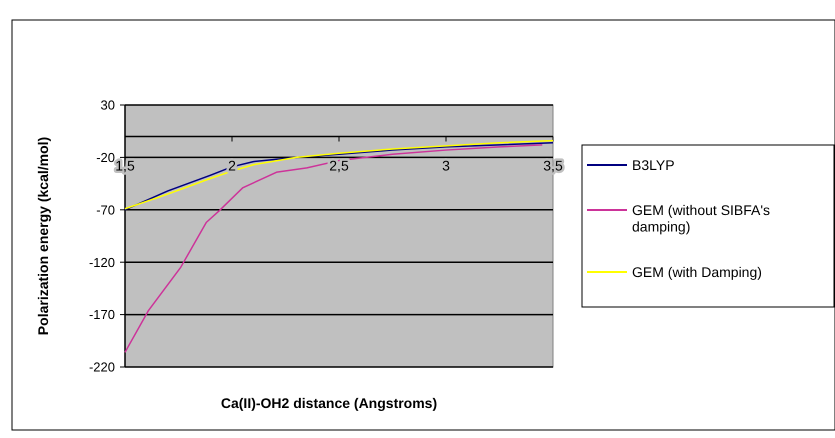 This screenshot has height=438, width=835. I want to click on x-tick-label: 3,5, so click(553, 165).